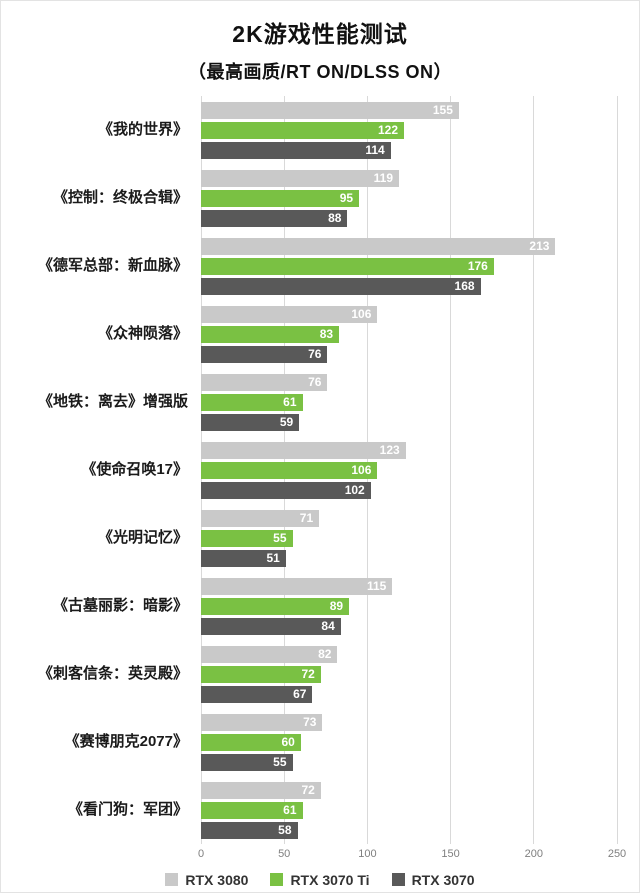 The image size is (640, 893). Describe the element at coordinates (328, 625) in the screenshot. I see `bar-value-label: 84` at that location.